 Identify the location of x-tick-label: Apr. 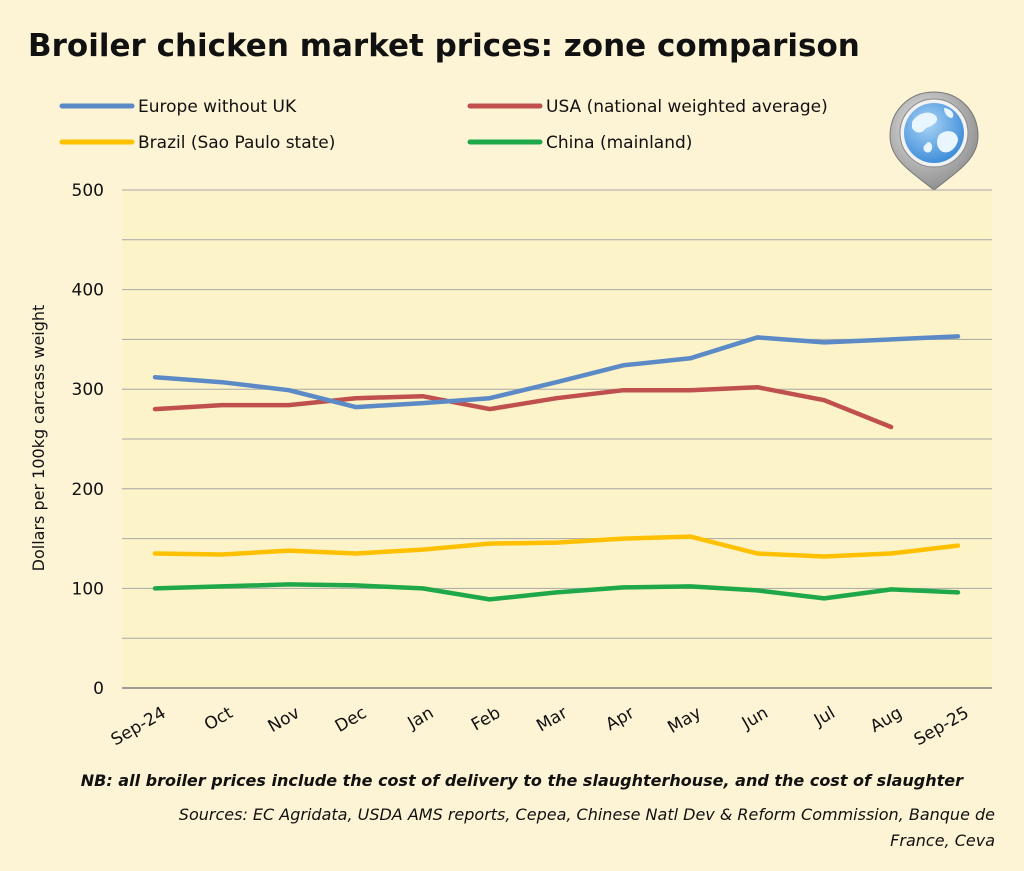
(619, 719).